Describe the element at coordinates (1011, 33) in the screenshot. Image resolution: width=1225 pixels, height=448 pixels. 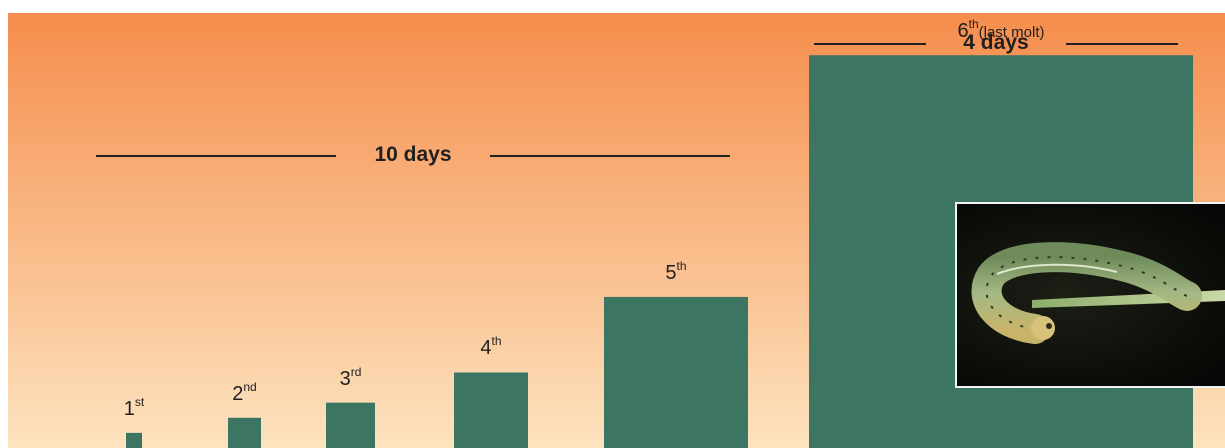
I see `bar-label-note: (last molt)` at that location.